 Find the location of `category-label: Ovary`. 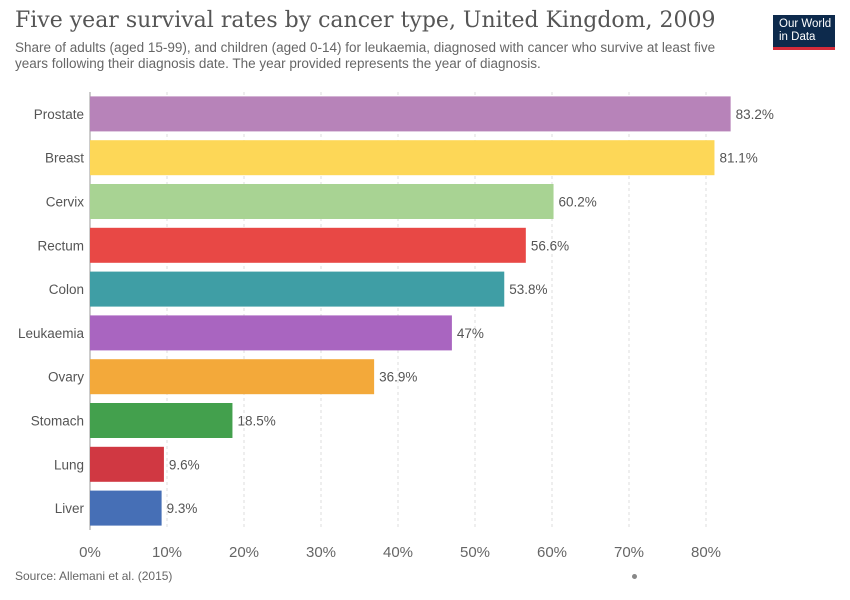

category-label: Ovary is located at coordinates (66, 377).